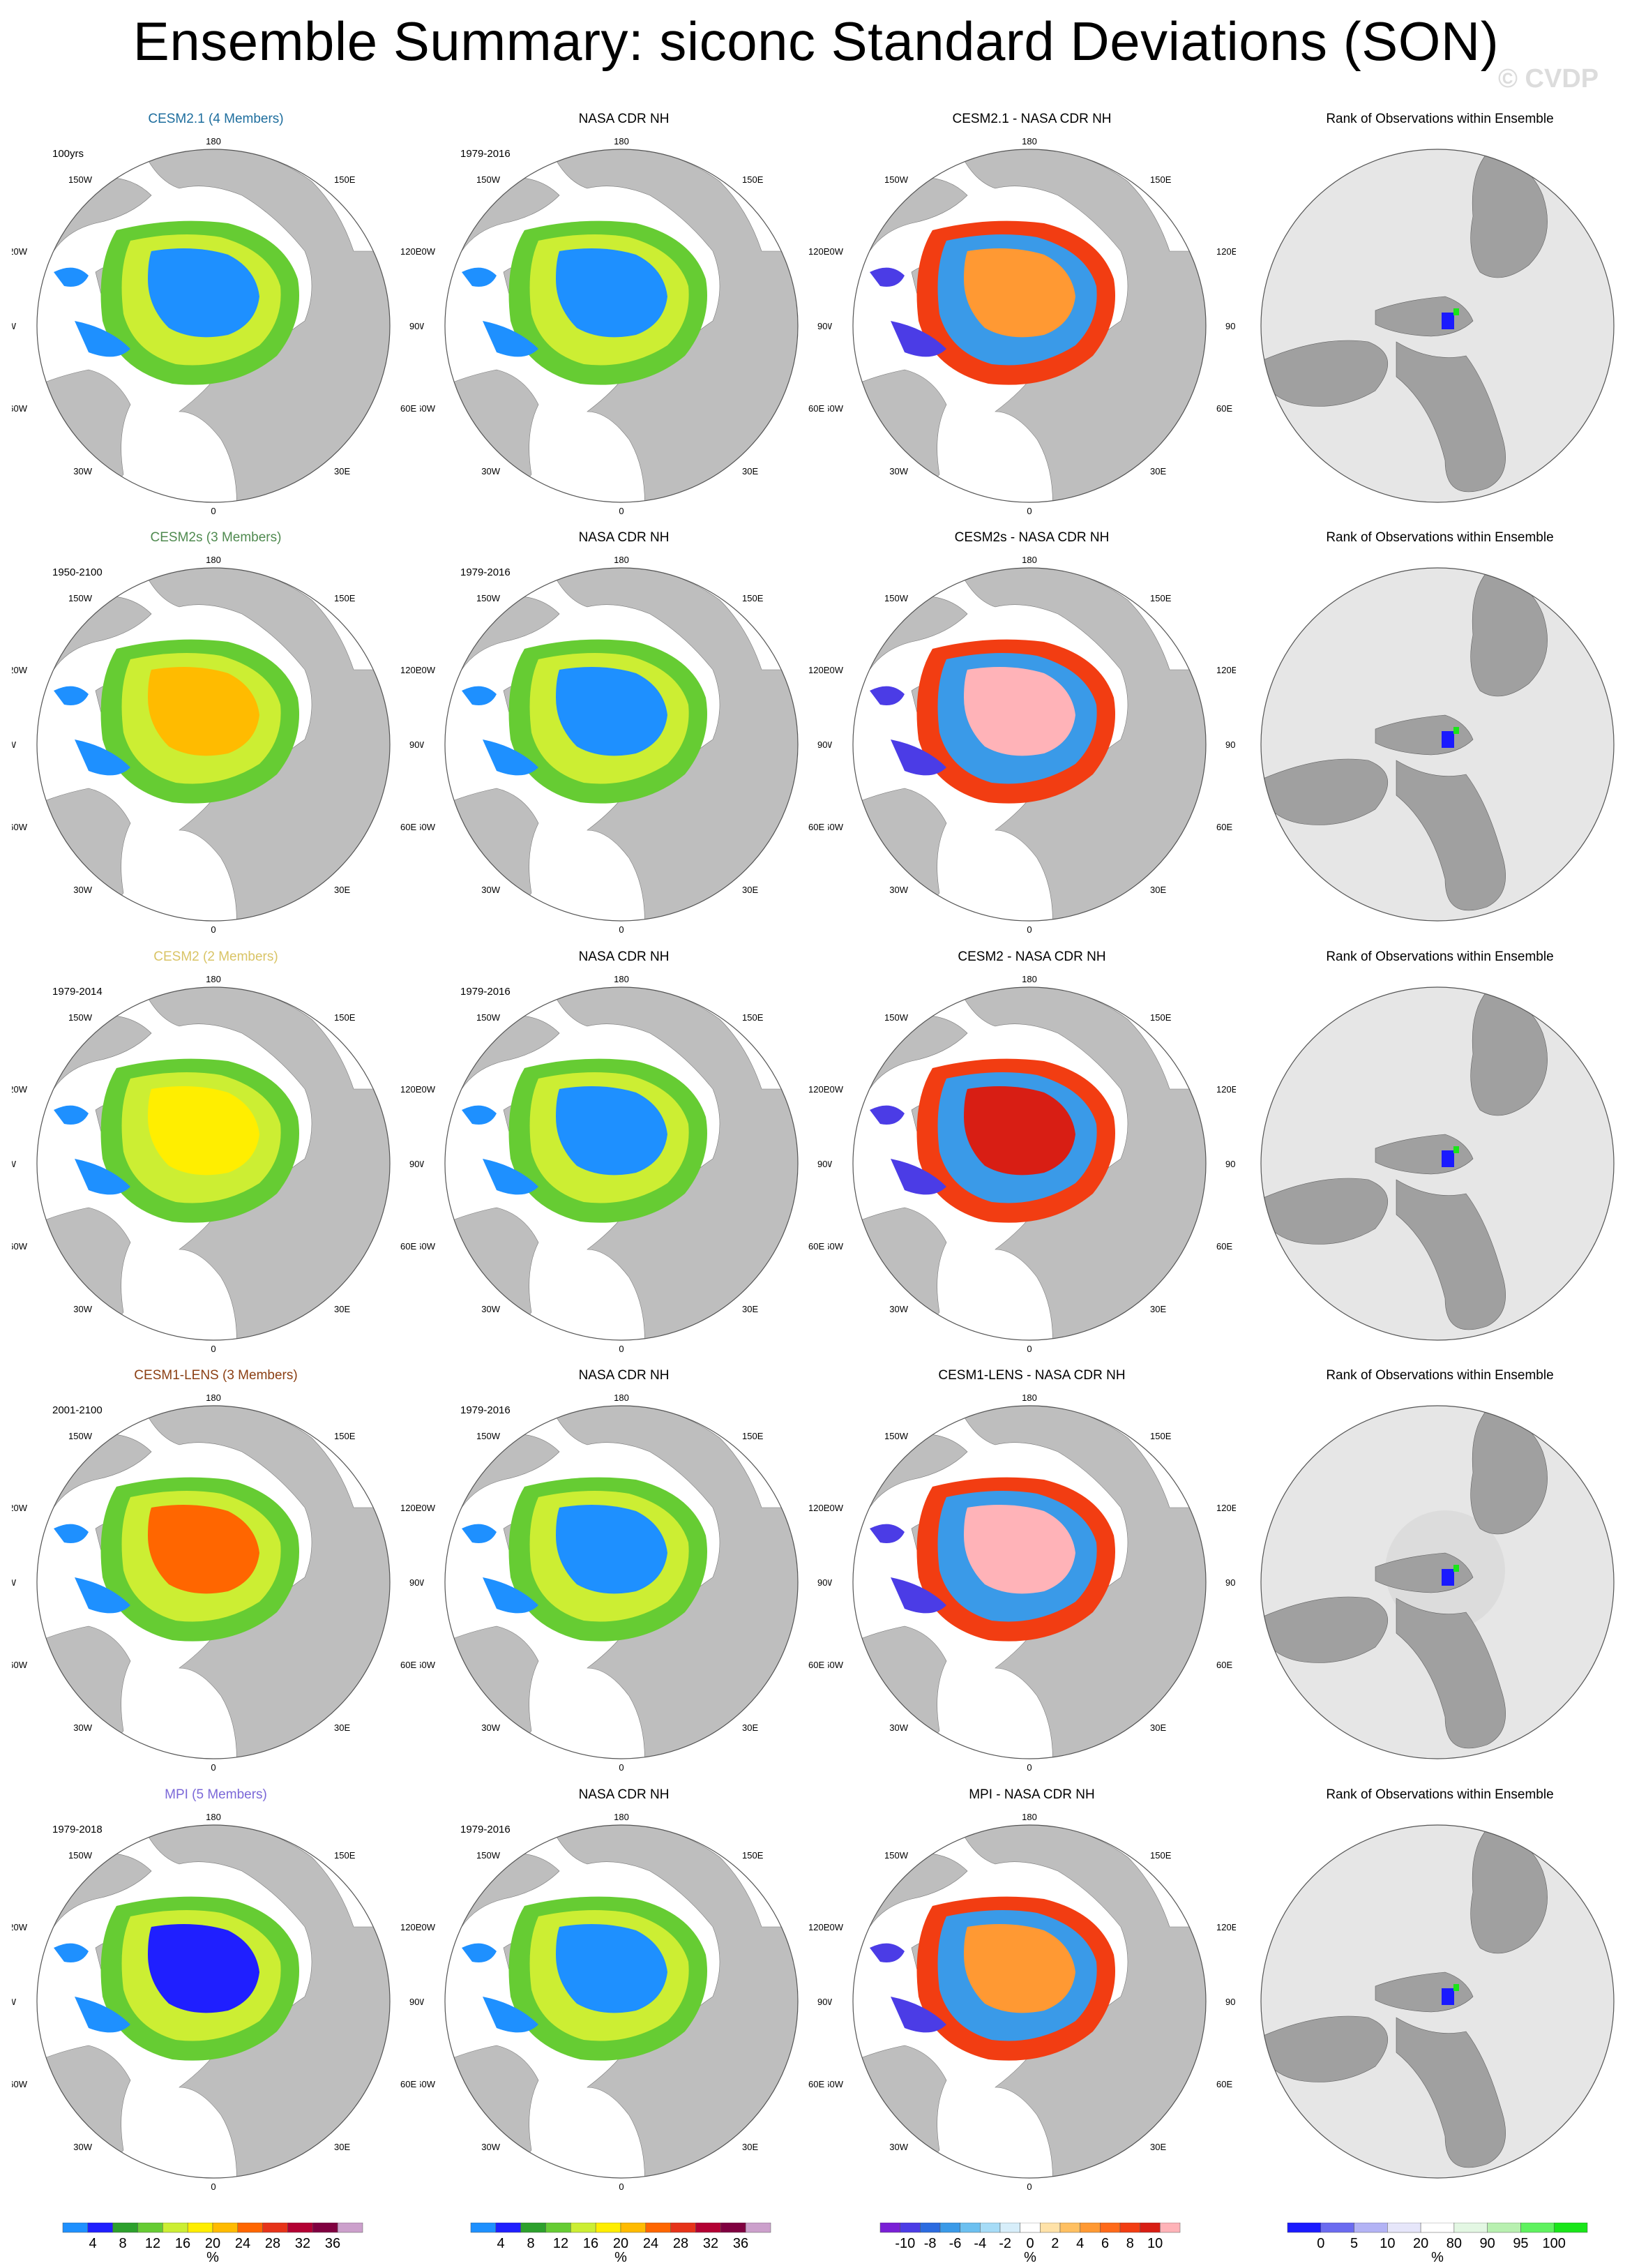  Describe the element at coordinates (1032, 956) in the screenshot. I see `panel-title: CESM2 - NASA CDR NH` at that location.